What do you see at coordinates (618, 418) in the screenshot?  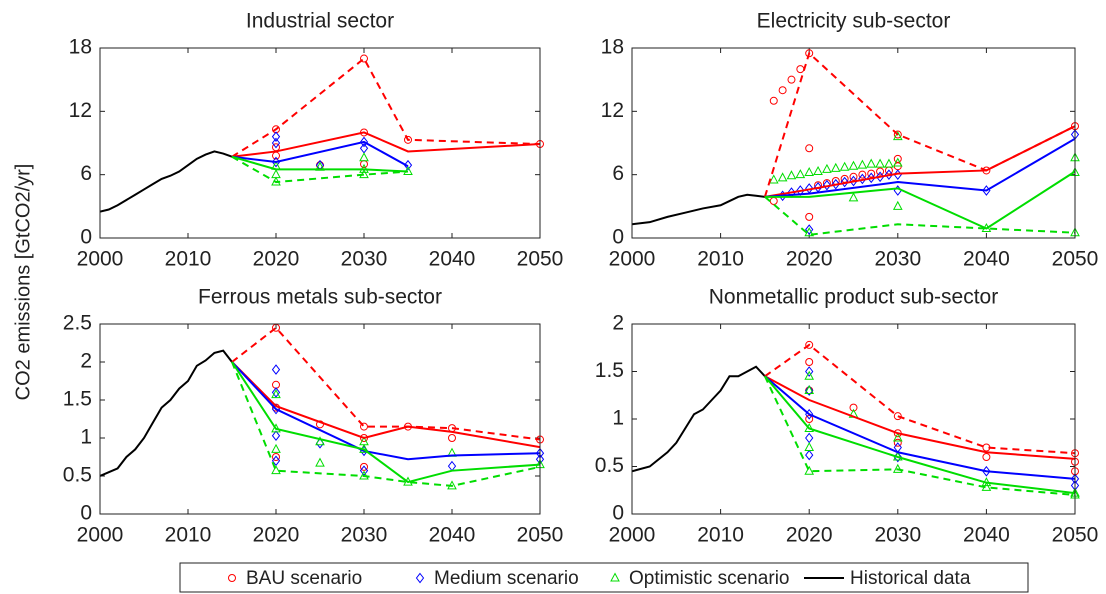 I see `y-tick-label: 1` at bounding box center [618, 418].